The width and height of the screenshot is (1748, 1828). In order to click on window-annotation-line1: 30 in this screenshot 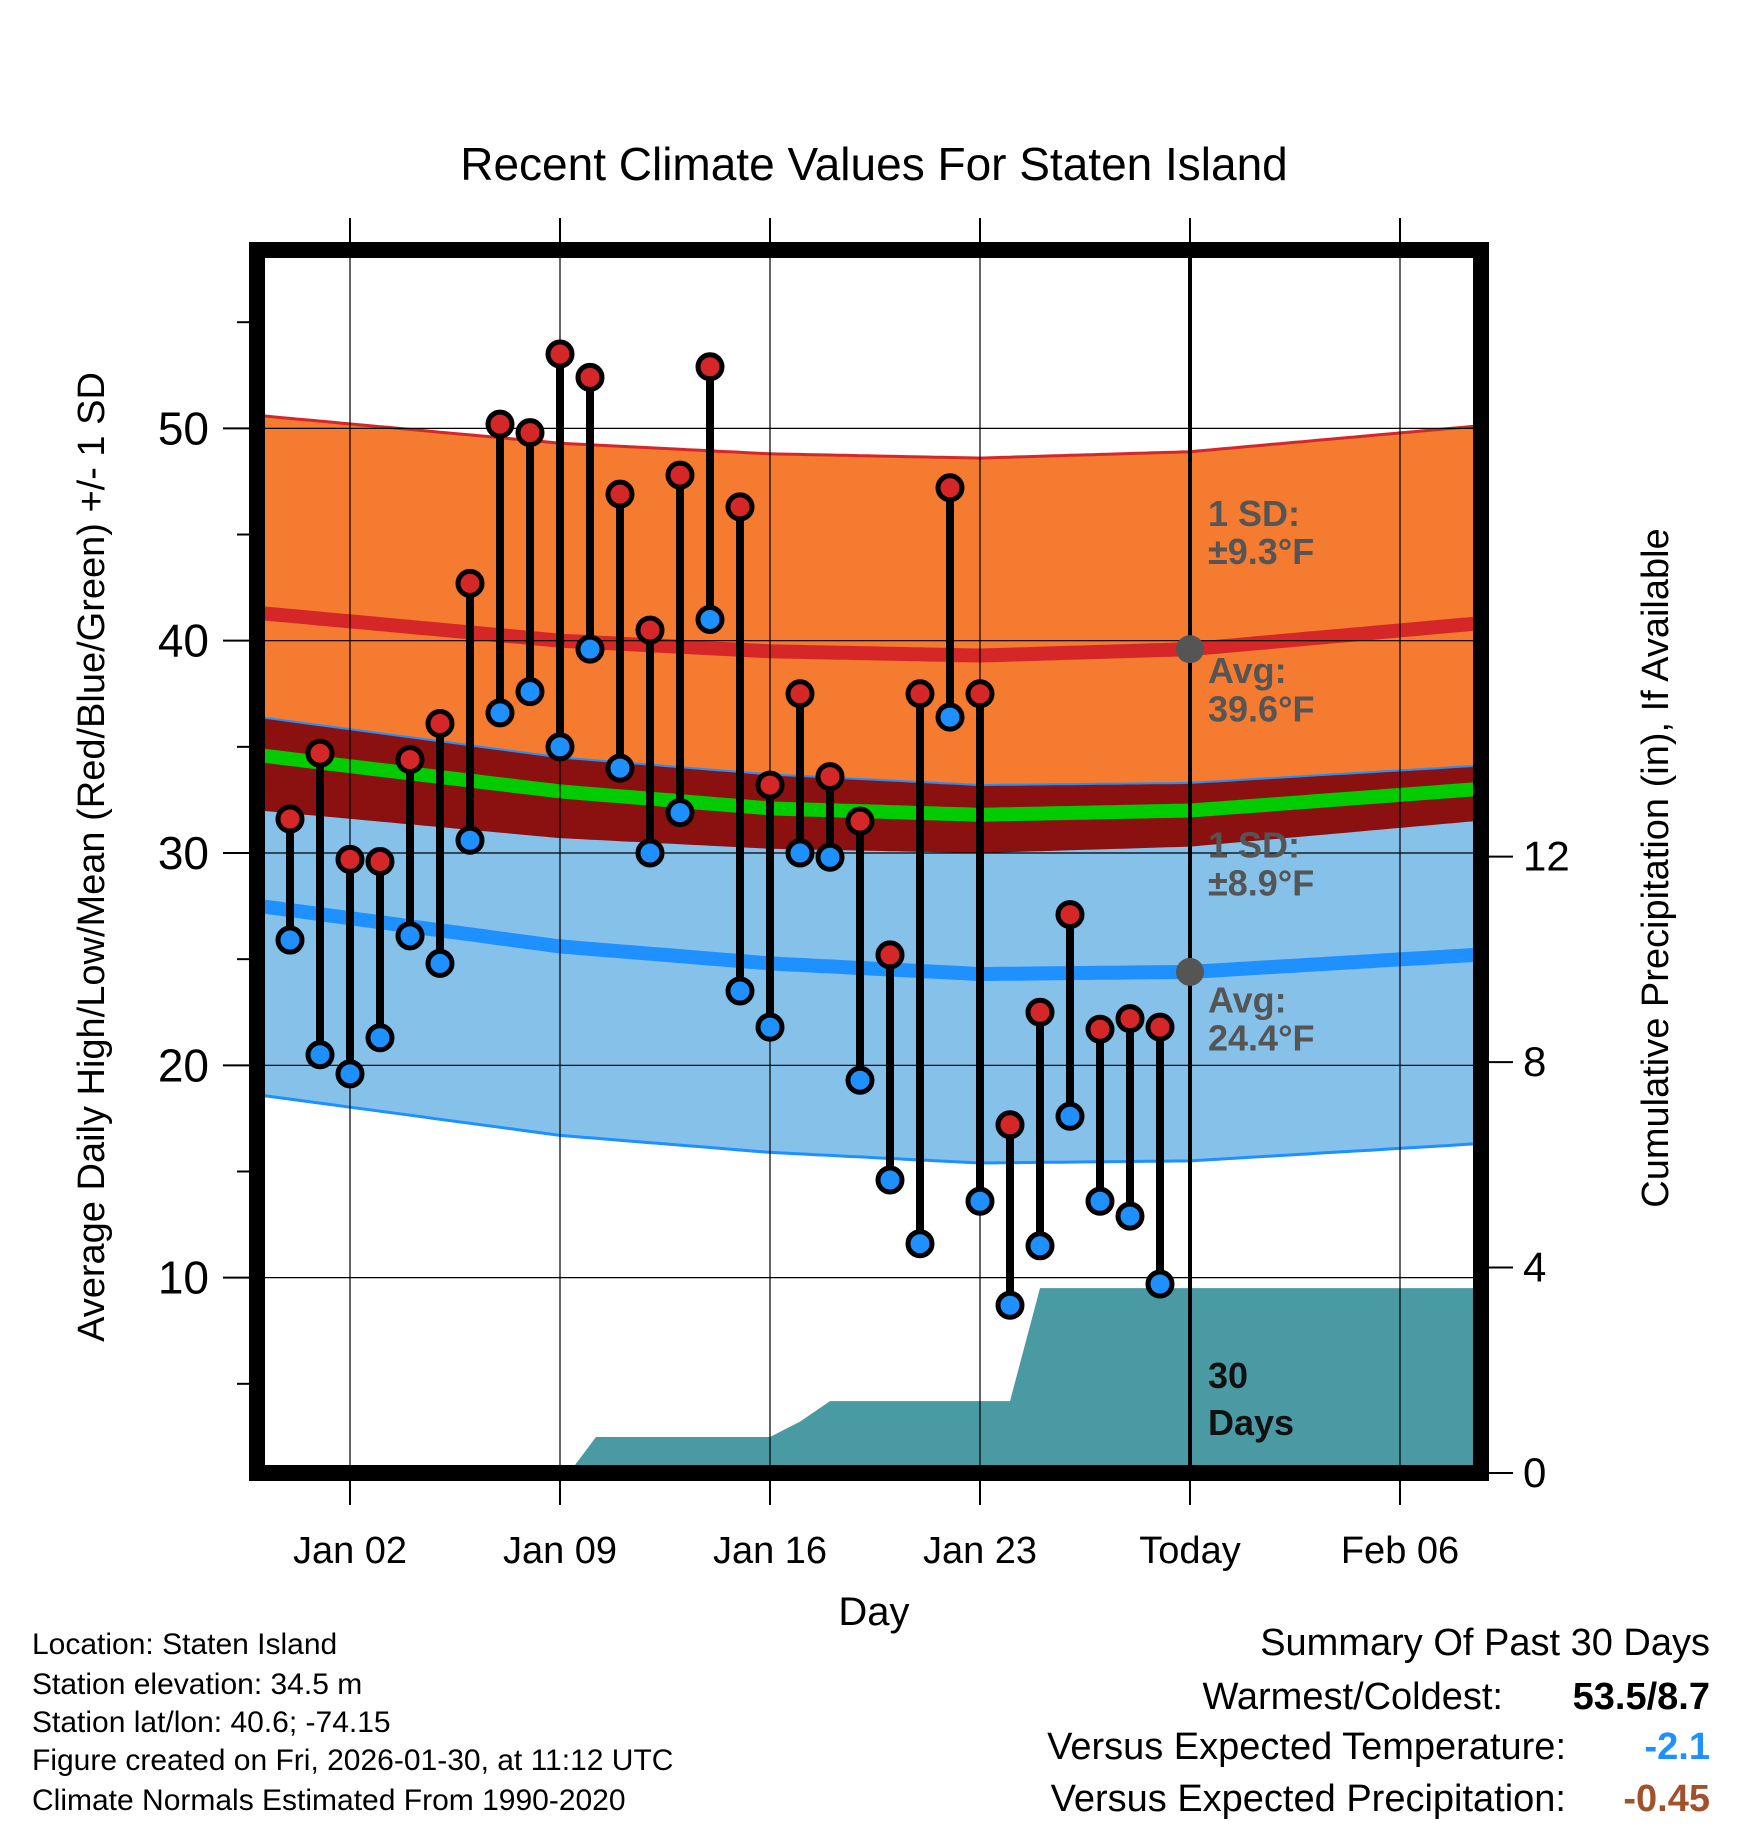, I will do `click(1228, 1375)`.